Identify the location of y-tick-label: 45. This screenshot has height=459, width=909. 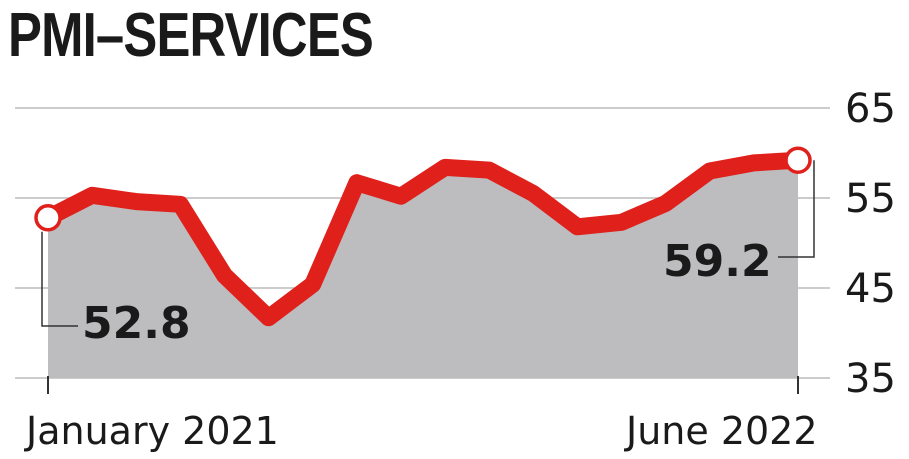
(870, 289).